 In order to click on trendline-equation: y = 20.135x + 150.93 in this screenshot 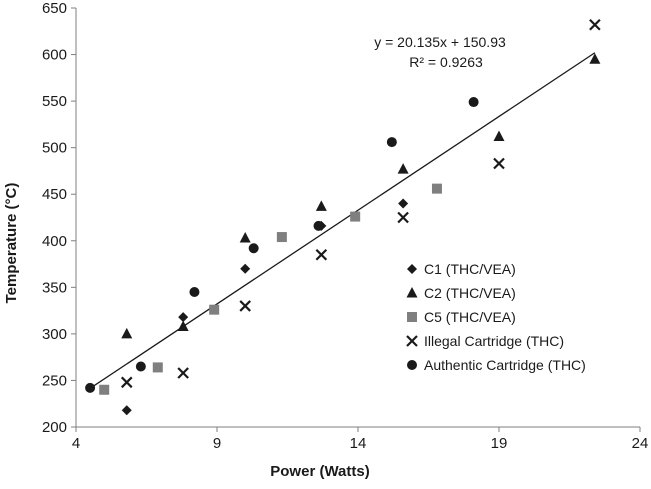, I will do `click(440, 42)`.